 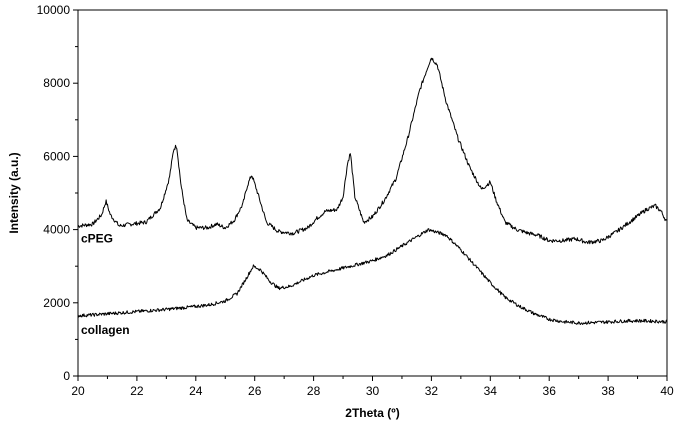 I want to click on y-tick-label: 4000, so click(x=56, y=230).